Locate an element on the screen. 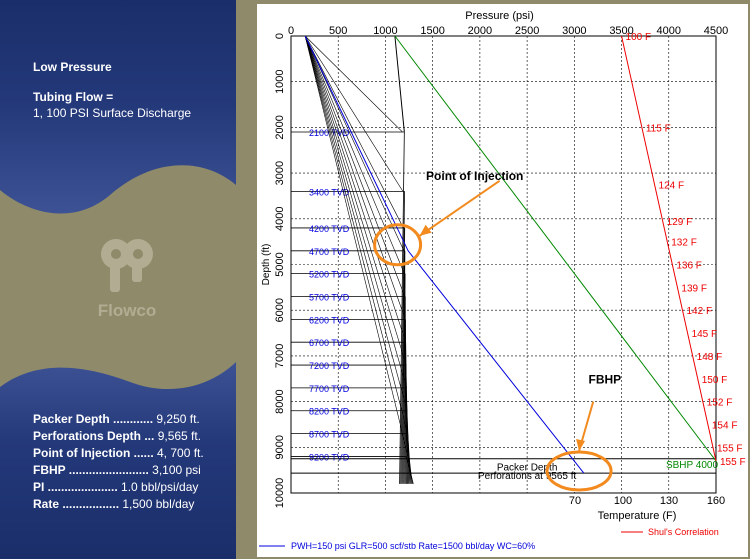  x-tick-label: 1000 is located at coordinates (385, 31).